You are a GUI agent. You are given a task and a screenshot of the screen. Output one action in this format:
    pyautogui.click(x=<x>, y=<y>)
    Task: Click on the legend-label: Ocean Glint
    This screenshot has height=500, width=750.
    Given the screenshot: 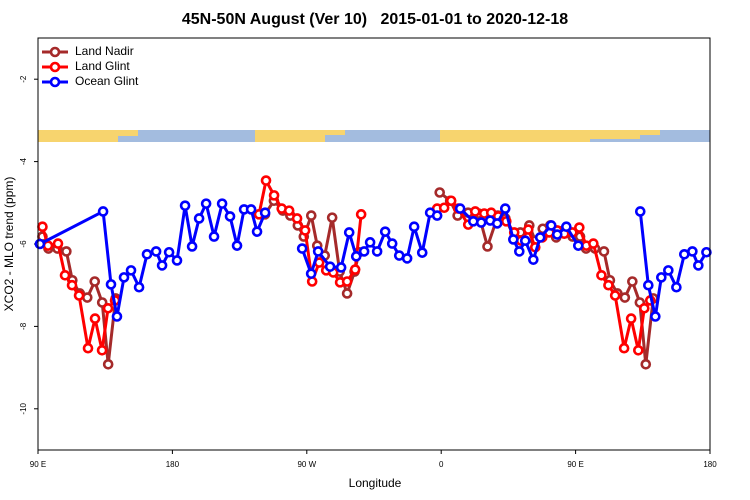 What is the action you would take?
    pyautogui.click(x=107, y=81)
    